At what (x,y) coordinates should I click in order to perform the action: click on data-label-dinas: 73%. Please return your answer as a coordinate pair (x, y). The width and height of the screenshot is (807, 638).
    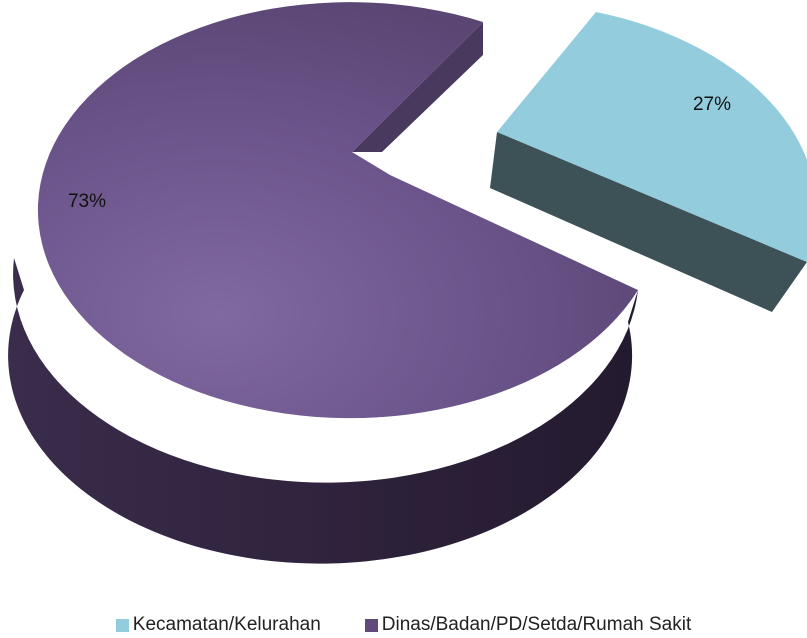
    Looking at the image, I should click on (87, 201).